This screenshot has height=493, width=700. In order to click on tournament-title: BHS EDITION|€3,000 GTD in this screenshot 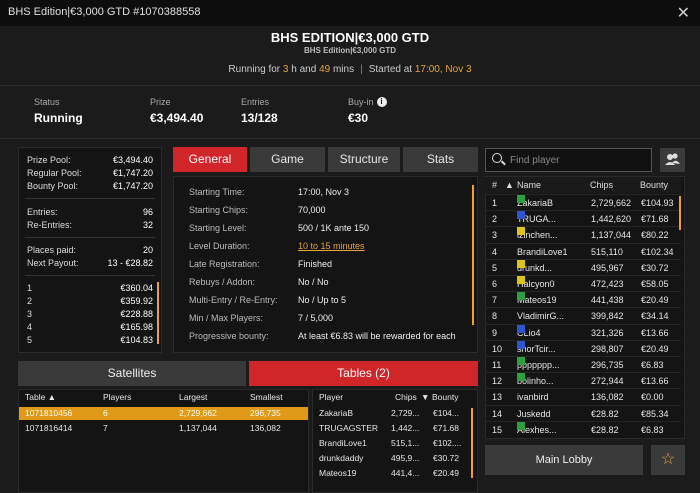, I will do `click(350, 37)`.